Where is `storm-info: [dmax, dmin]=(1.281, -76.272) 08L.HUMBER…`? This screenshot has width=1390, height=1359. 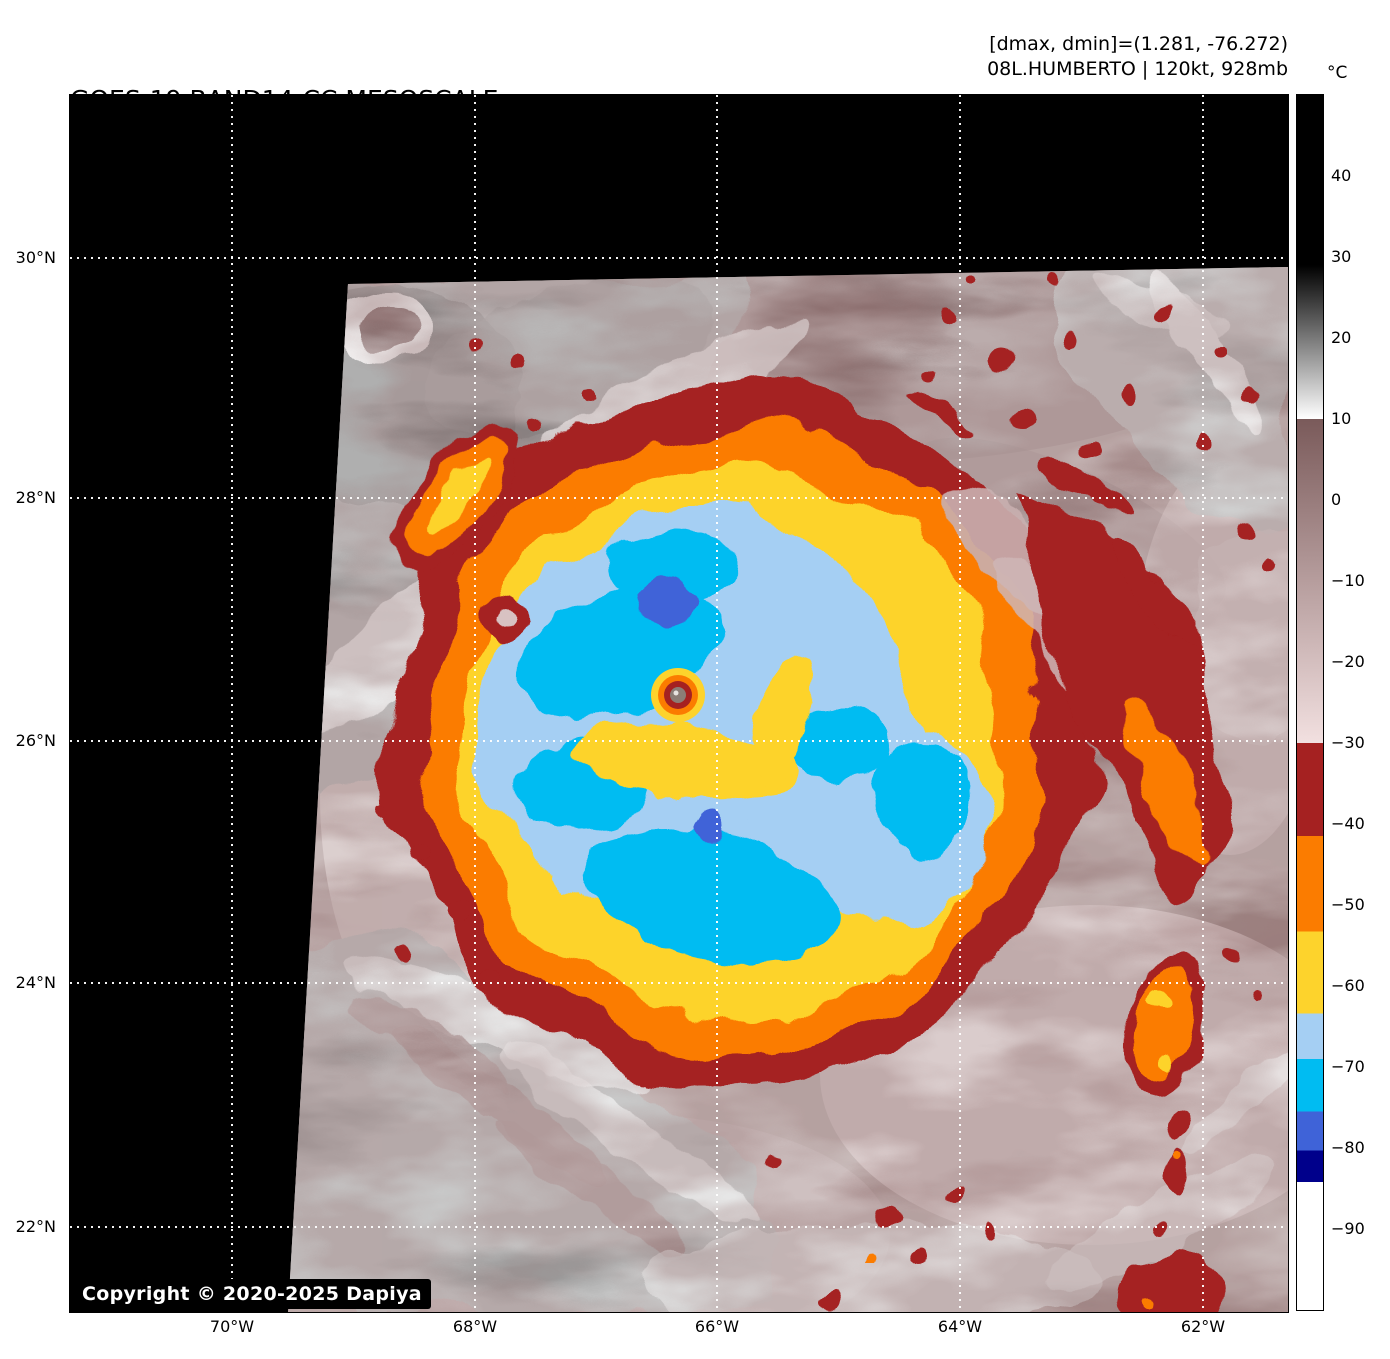
storm-info: [dmax, dmin]=(1.281, -76.272) 08L.HUMBER… is located at coordinates (1137, 57).